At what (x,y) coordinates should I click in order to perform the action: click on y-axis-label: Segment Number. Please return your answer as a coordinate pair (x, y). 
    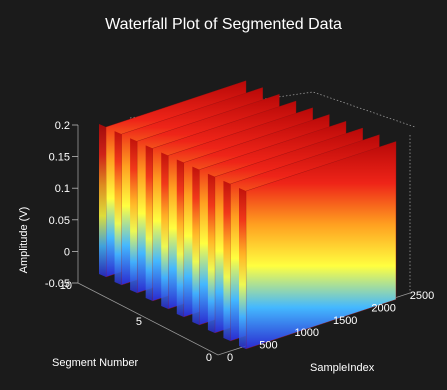
    Looking at the image, I should click on (95, 363).